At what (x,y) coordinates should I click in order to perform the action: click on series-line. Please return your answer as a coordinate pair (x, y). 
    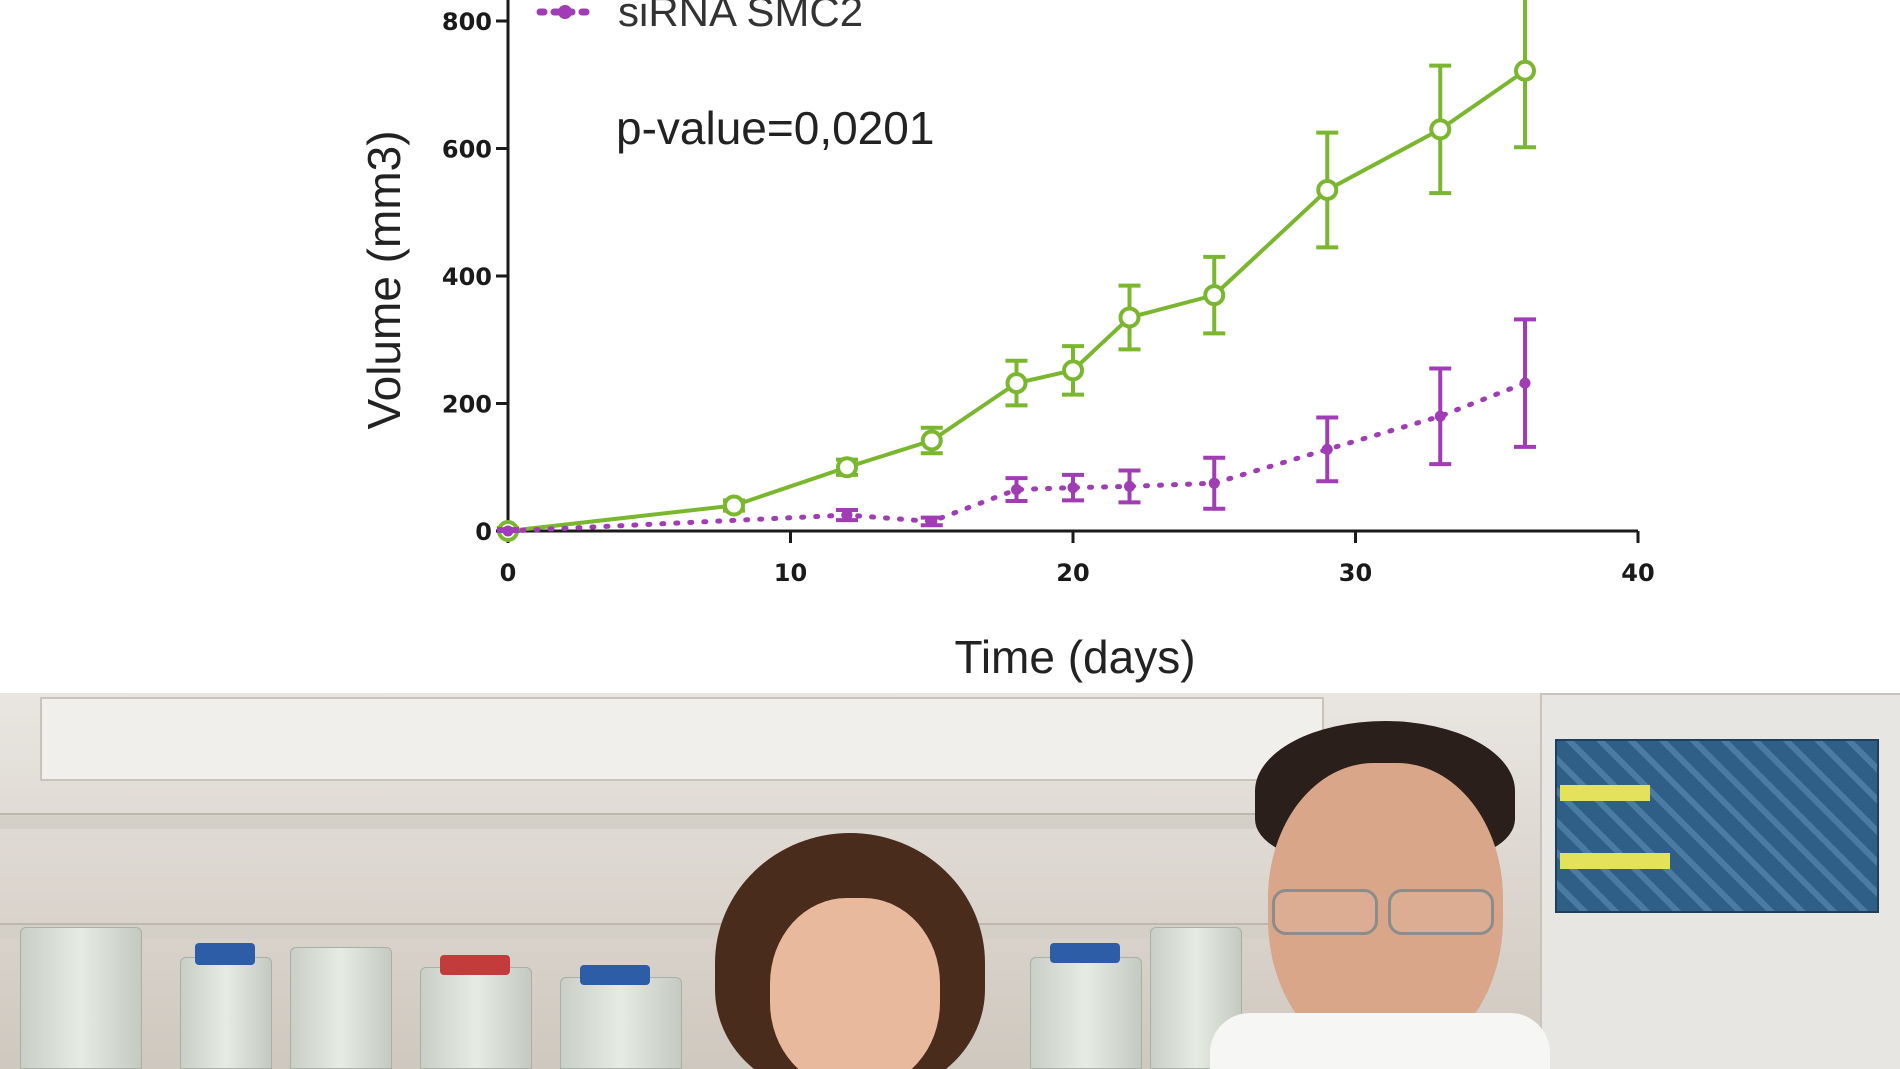
    Looking at the image, I should click on (1016, 457).